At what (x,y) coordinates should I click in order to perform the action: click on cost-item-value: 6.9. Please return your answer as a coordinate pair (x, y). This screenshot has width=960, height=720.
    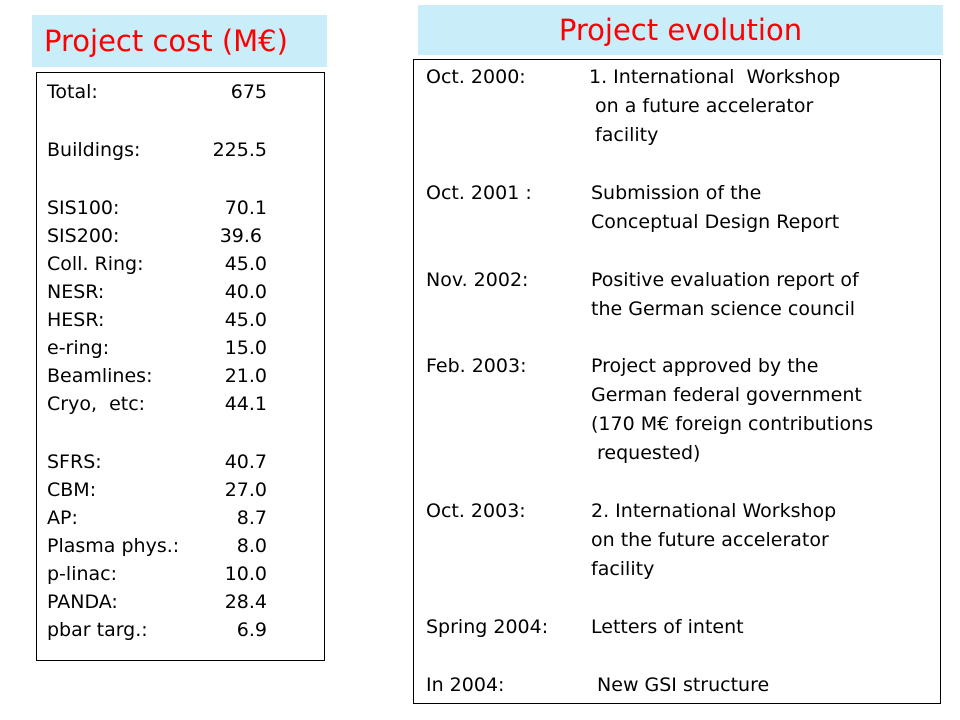
    Looking at the image, I should click on (251, 630).